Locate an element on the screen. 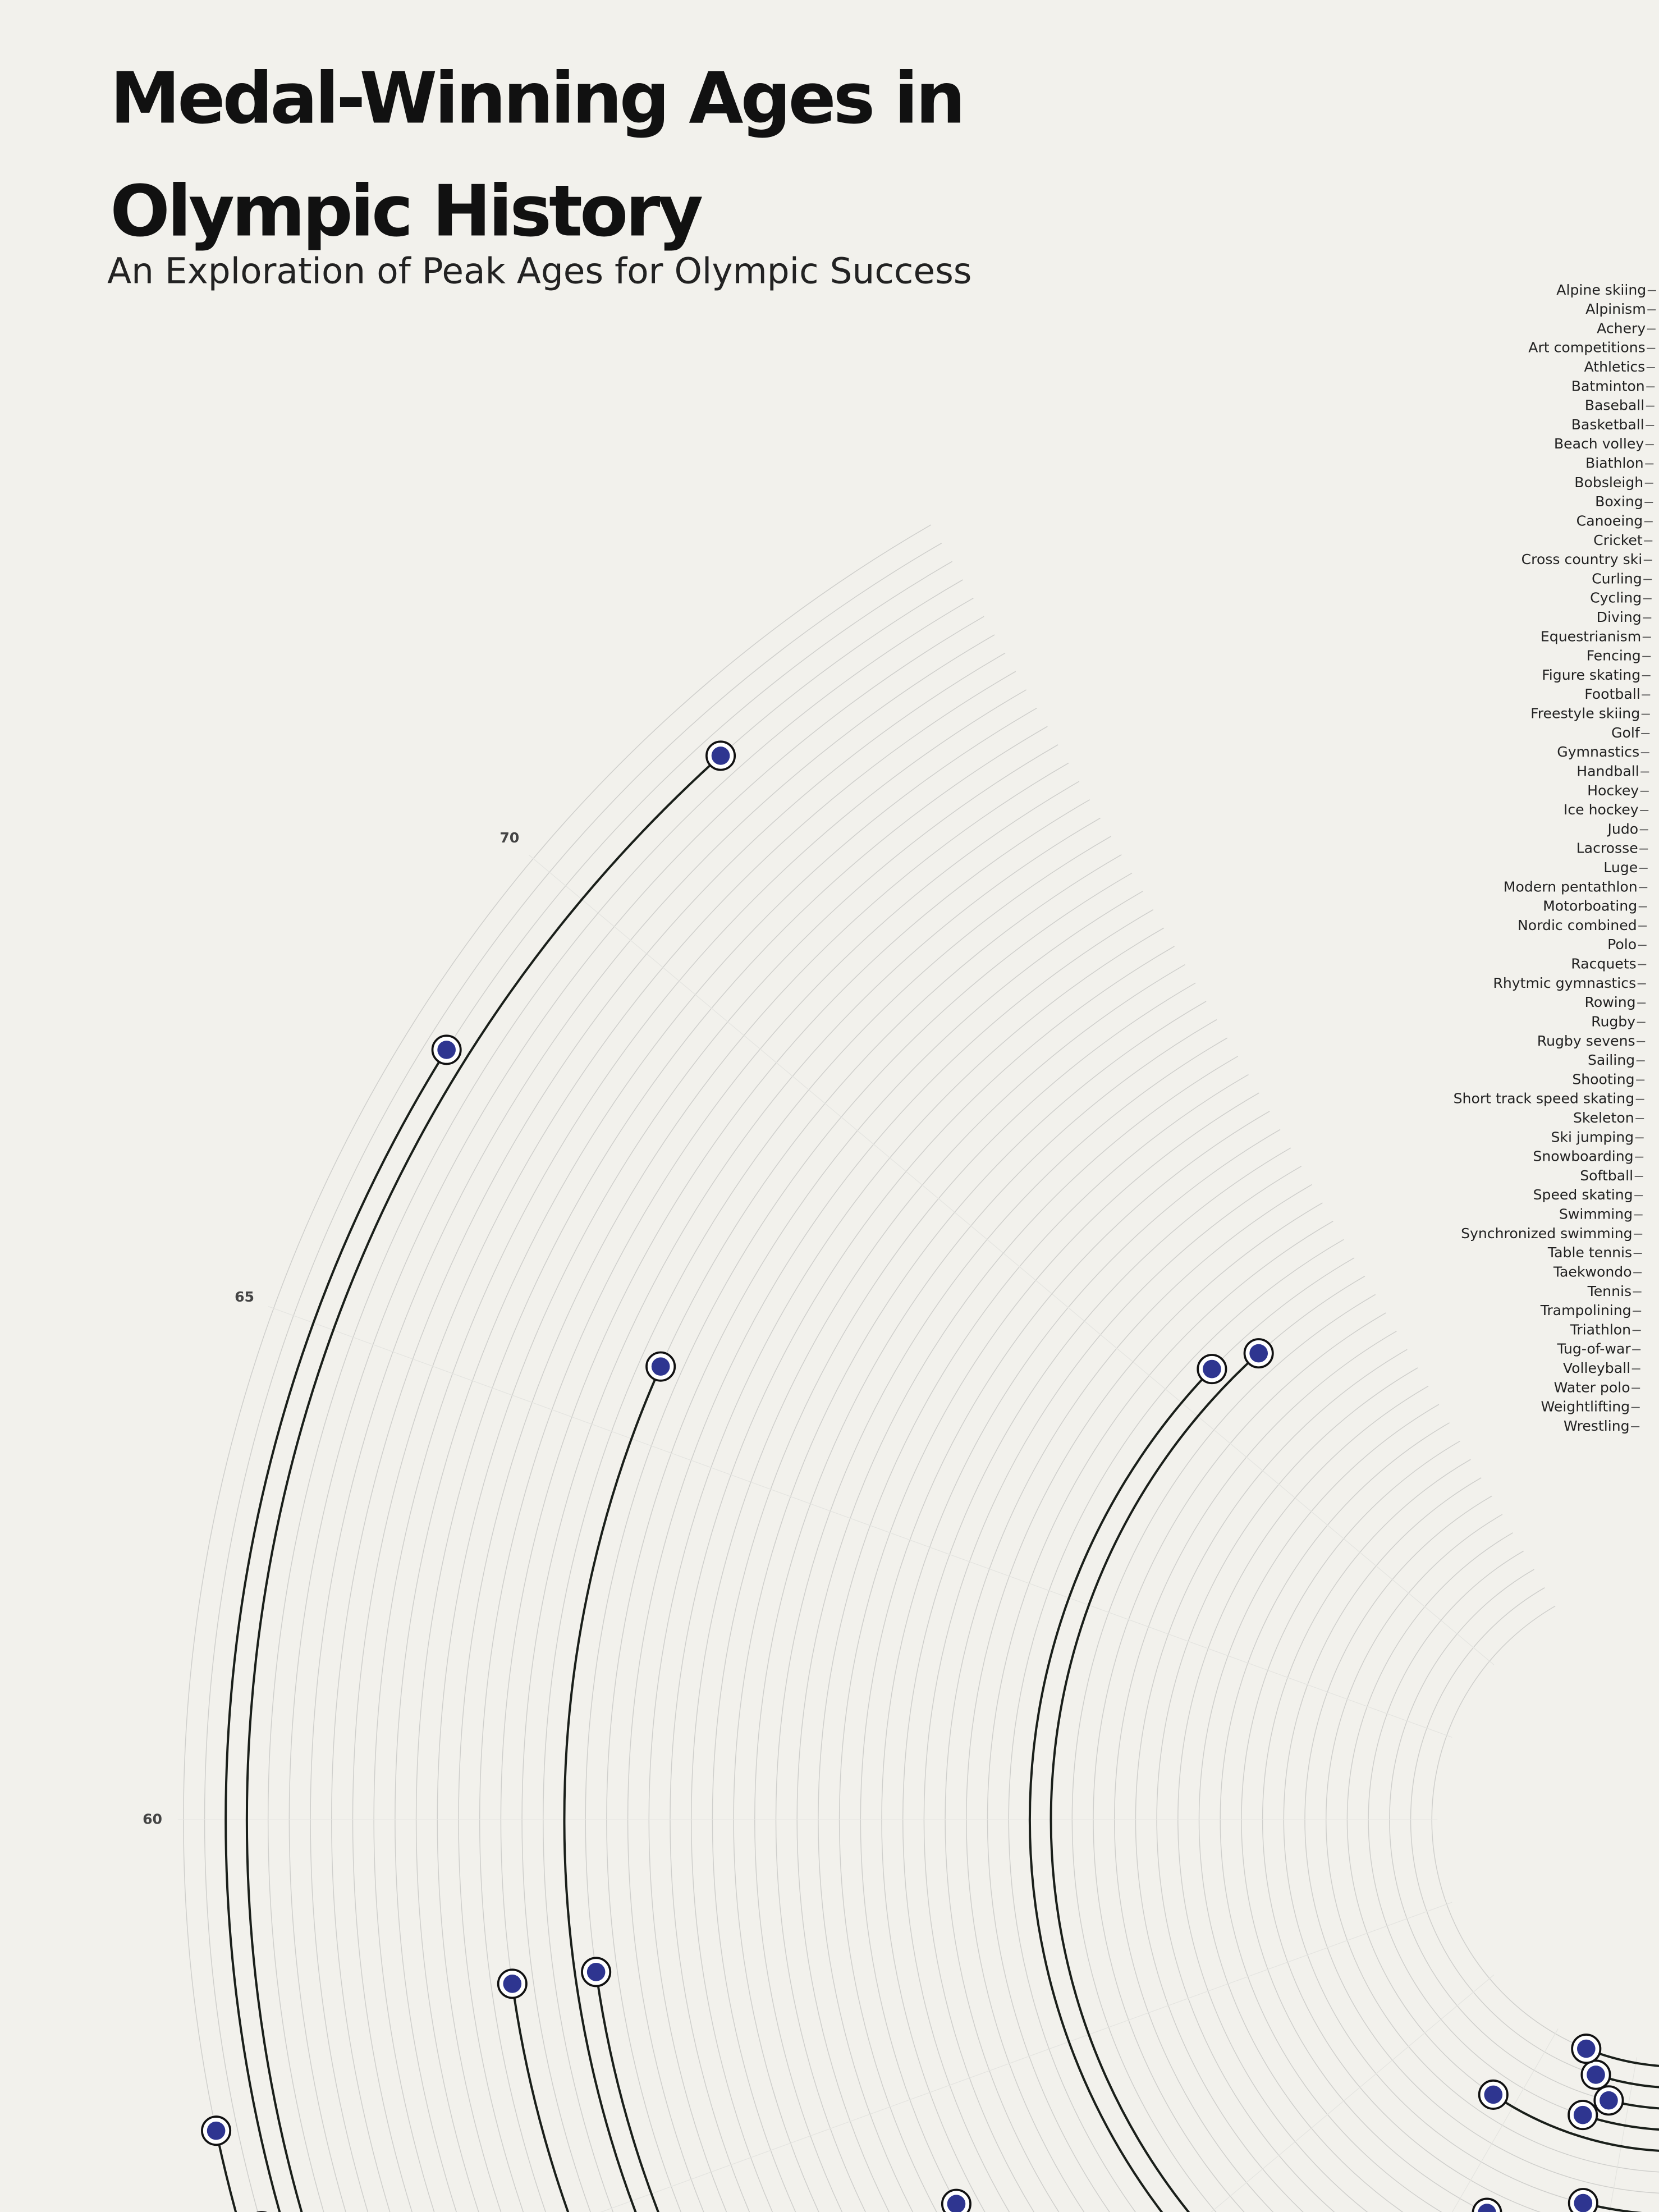  legend-label: Synchronized swimming is located at coordinates (1547, 1233).